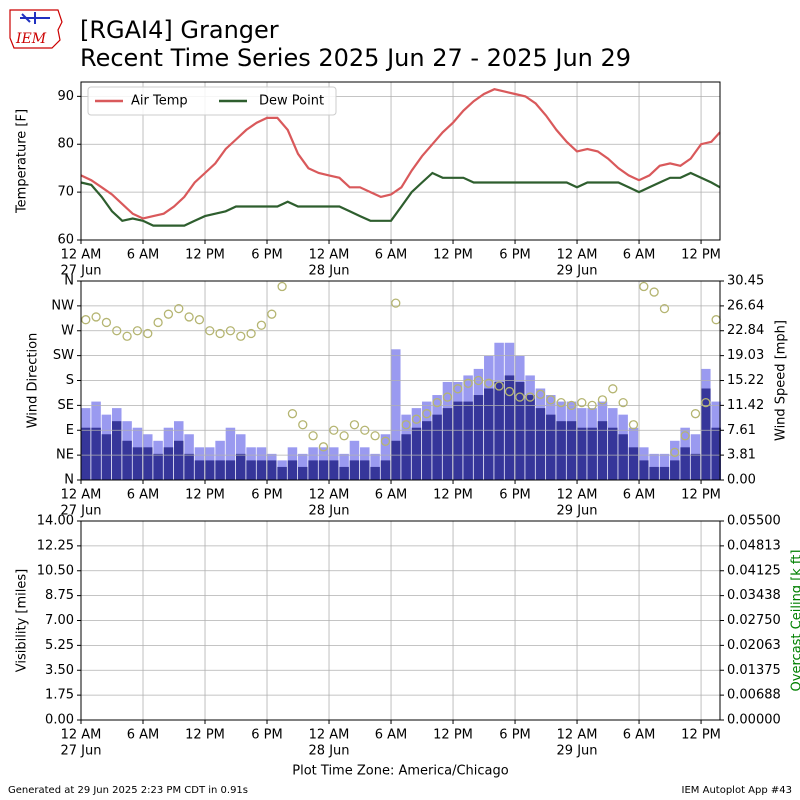 This screenshot has height=800, width=800. I want to click on y2-tick-label: 3.81, so click(741, 455).